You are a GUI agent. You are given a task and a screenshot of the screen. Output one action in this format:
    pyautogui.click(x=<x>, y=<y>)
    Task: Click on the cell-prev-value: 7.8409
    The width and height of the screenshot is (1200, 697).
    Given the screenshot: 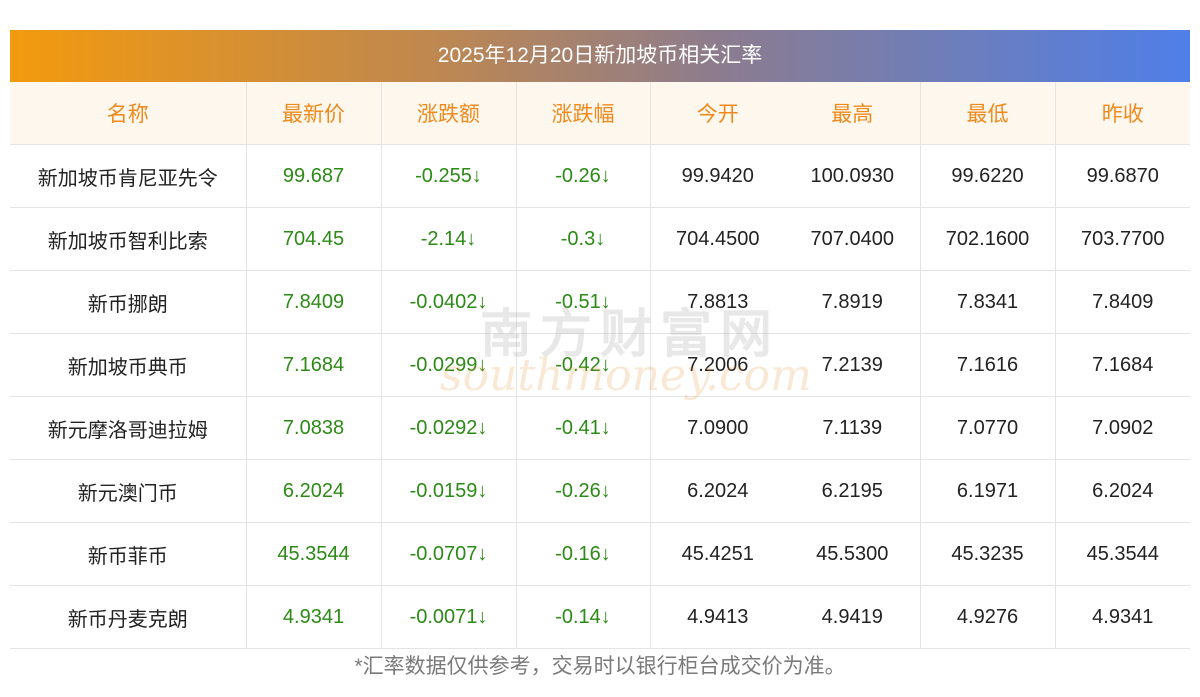 What is the action you would take?
    pyautogui.click(x=1123, y=301)
    